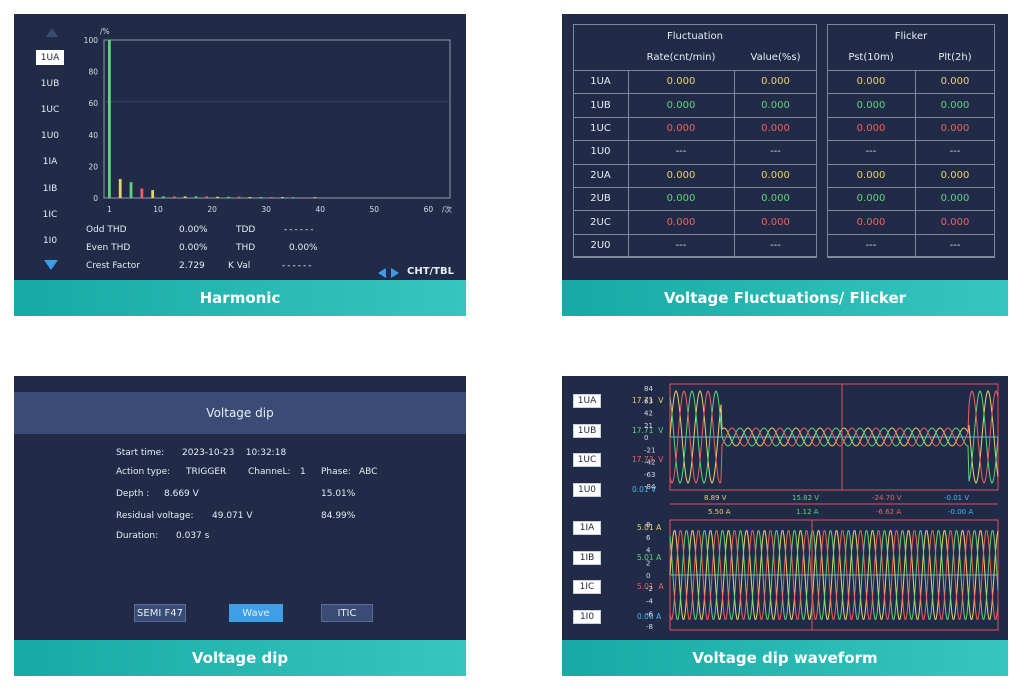 The width and height of the screenshot is (1024, 695). Describe the element at coordinates (51, 265) in the screenshot. I see `scroll-down-icon` at that location.